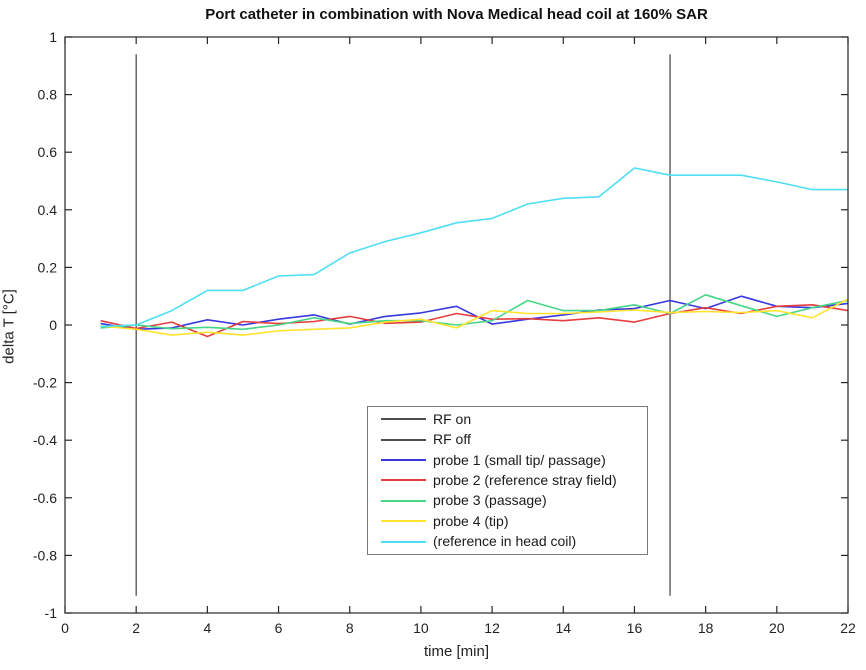 Image resolution: width=866 pixels, height=670 pixels. Describe the element at coordinates (456, 651) in the screenshot. I see `x-axis-label: time [min]` at that location.